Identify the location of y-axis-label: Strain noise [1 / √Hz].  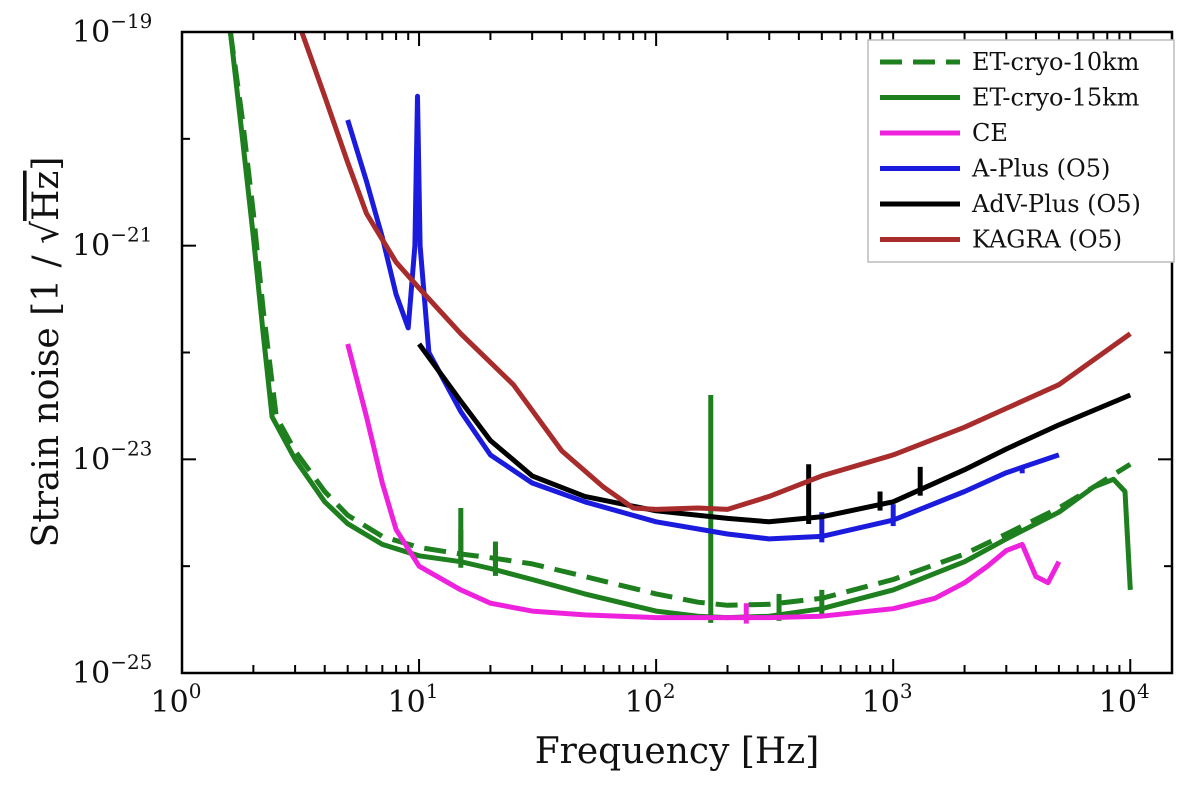
(46, 352).